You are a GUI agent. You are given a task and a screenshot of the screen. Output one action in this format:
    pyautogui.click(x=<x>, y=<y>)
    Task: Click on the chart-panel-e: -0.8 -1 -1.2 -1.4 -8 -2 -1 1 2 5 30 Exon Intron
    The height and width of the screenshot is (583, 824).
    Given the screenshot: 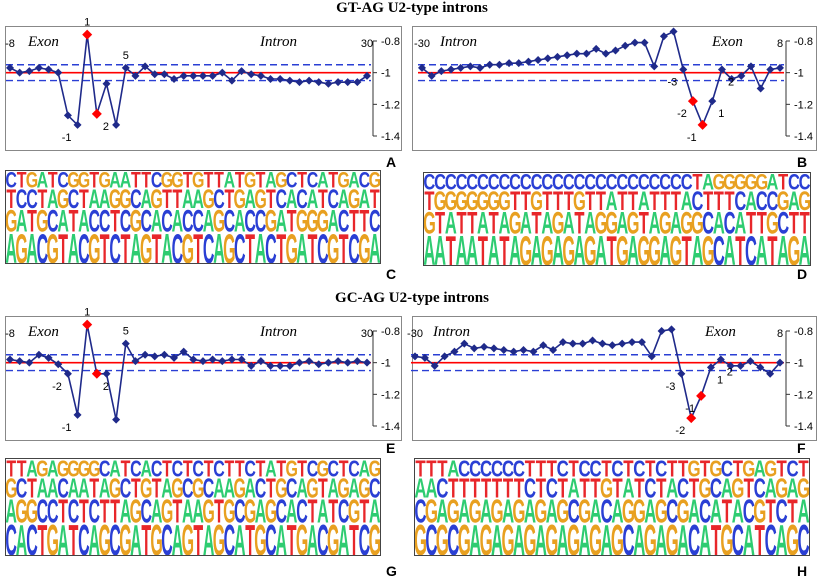 What is the action you would take?
    pyautogui.click(x=203, y=374)
    